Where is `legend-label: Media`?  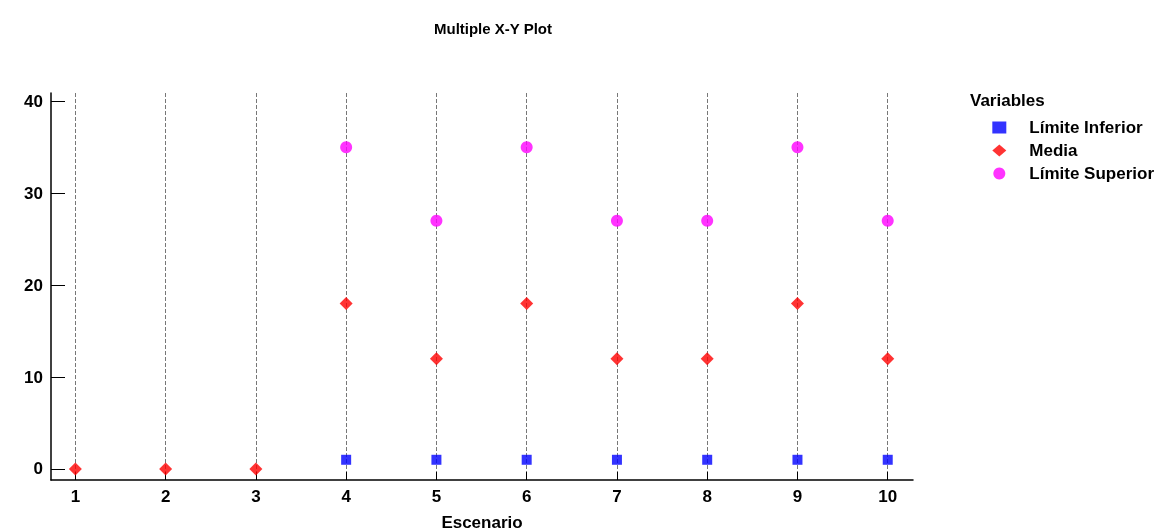 legend-label: Media is located at coordinates (1054, 150).